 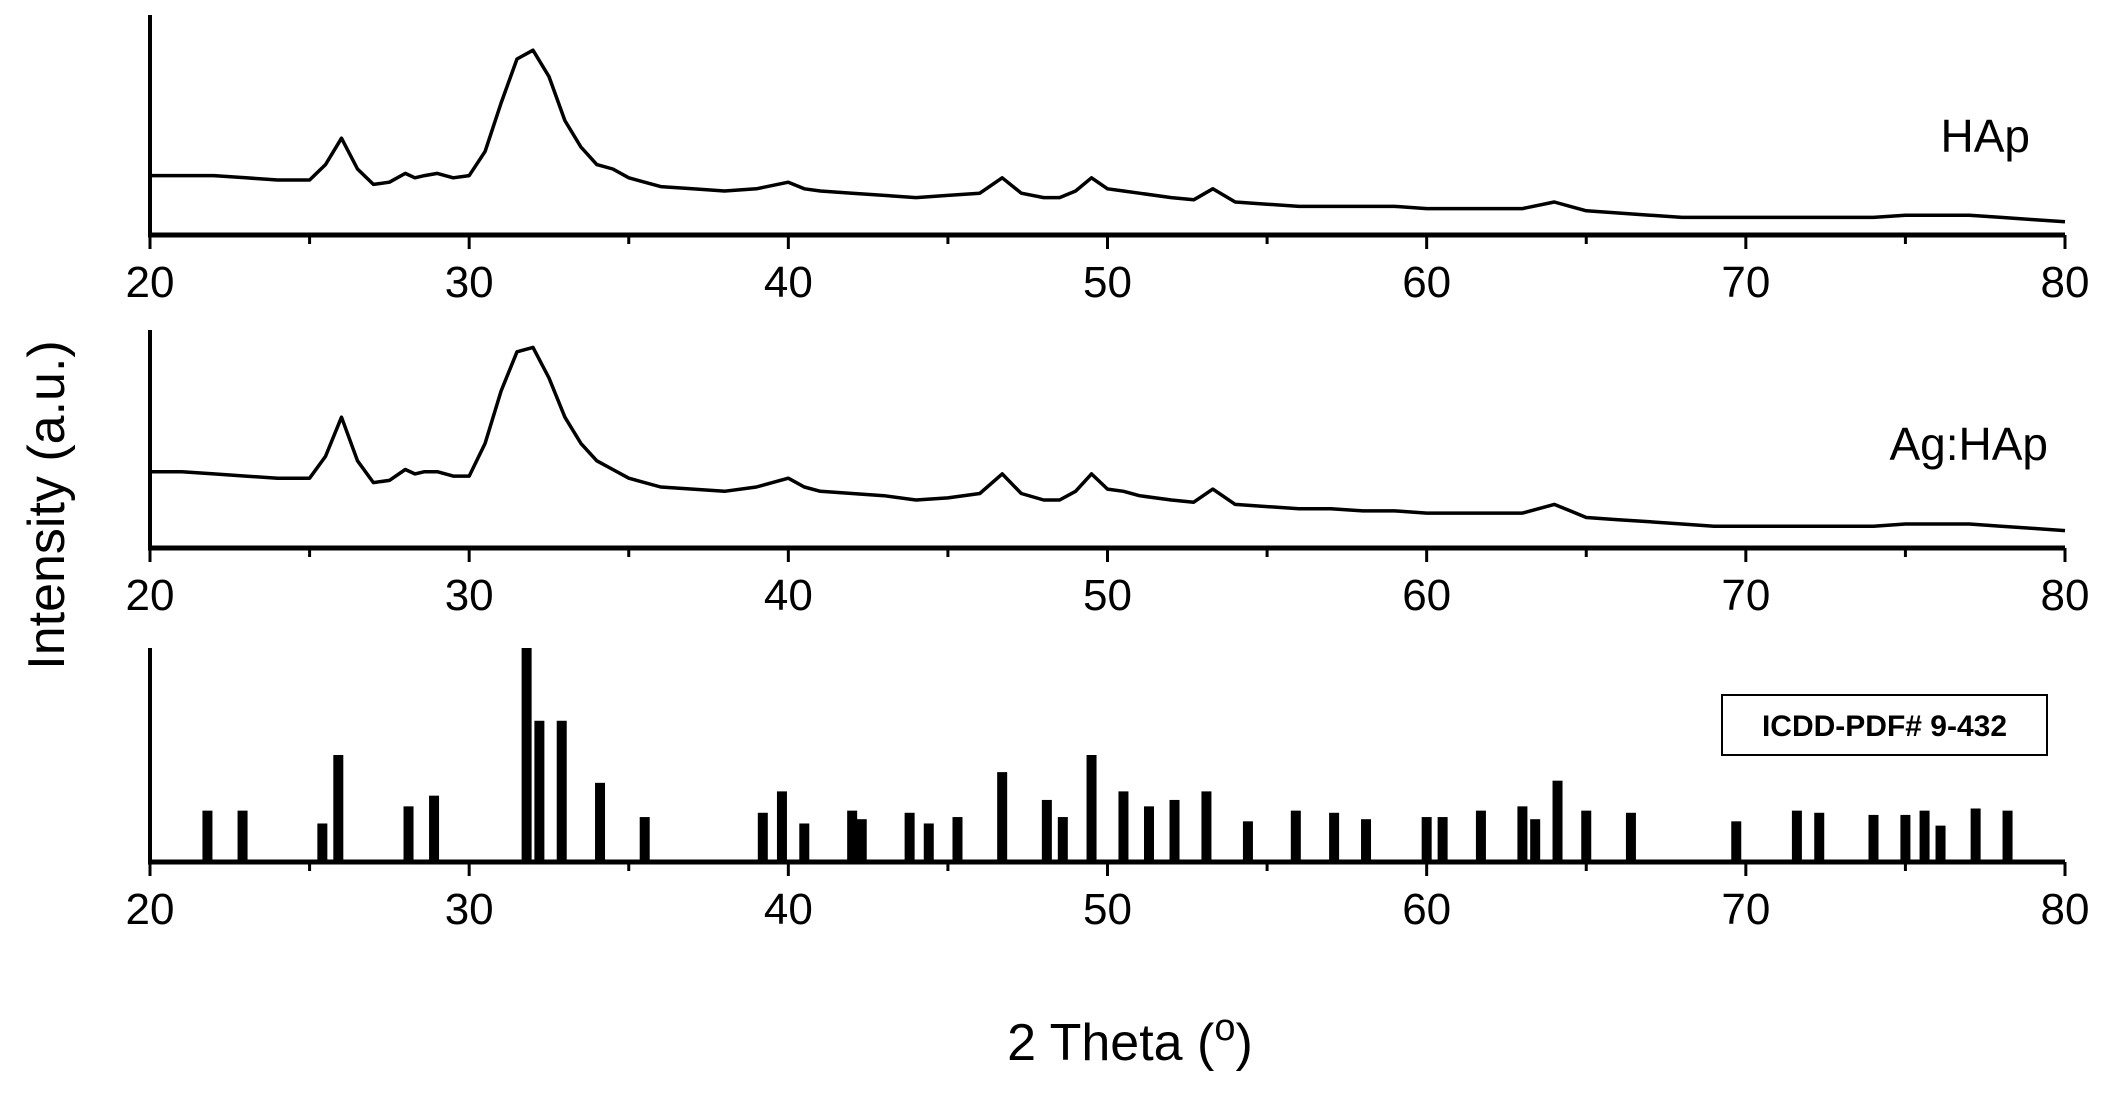 I want to click on x-axis-title-close: ), so click(x=1243, y=1043).